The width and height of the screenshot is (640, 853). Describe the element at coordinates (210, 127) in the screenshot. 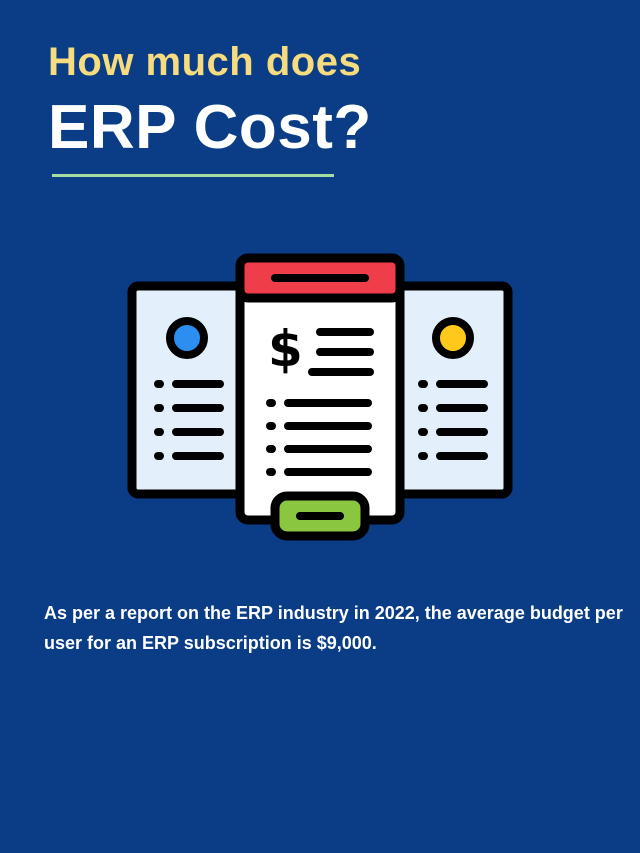

I see `page-title: ERP Cost?` at that location.